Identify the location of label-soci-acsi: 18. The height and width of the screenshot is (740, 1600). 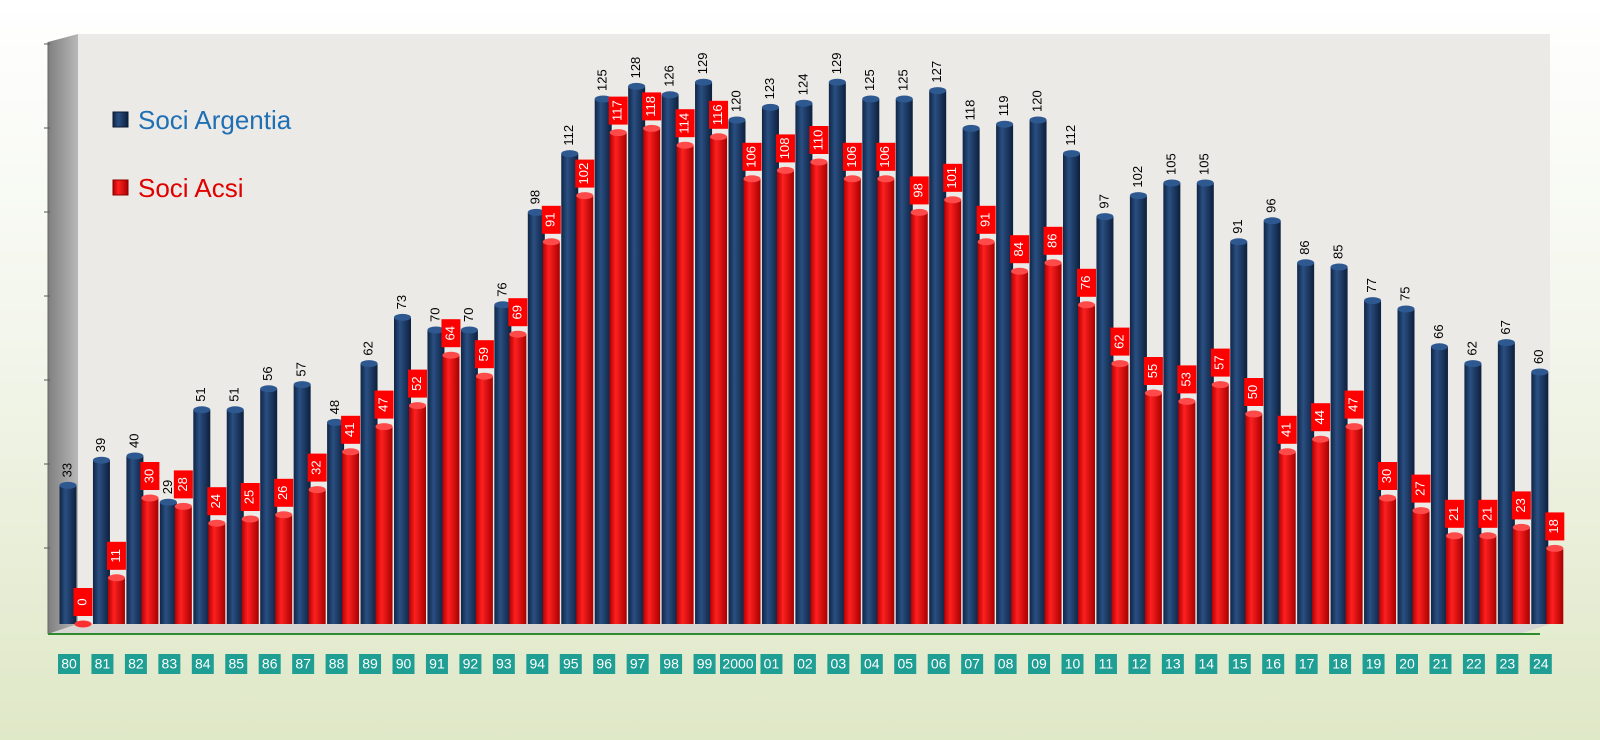
(1553, 526).